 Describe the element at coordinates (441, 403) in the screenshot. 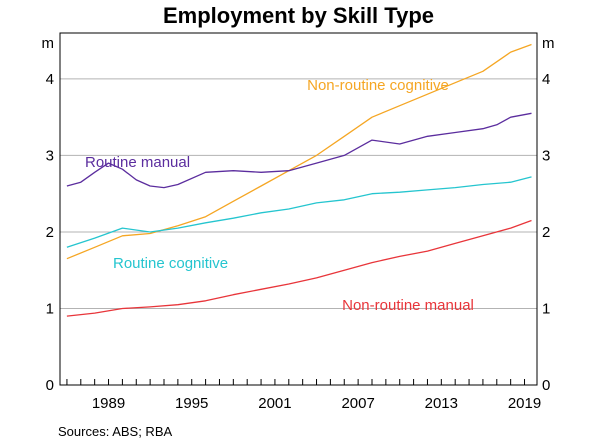

I see `x-tick-label: 2013` at that location.